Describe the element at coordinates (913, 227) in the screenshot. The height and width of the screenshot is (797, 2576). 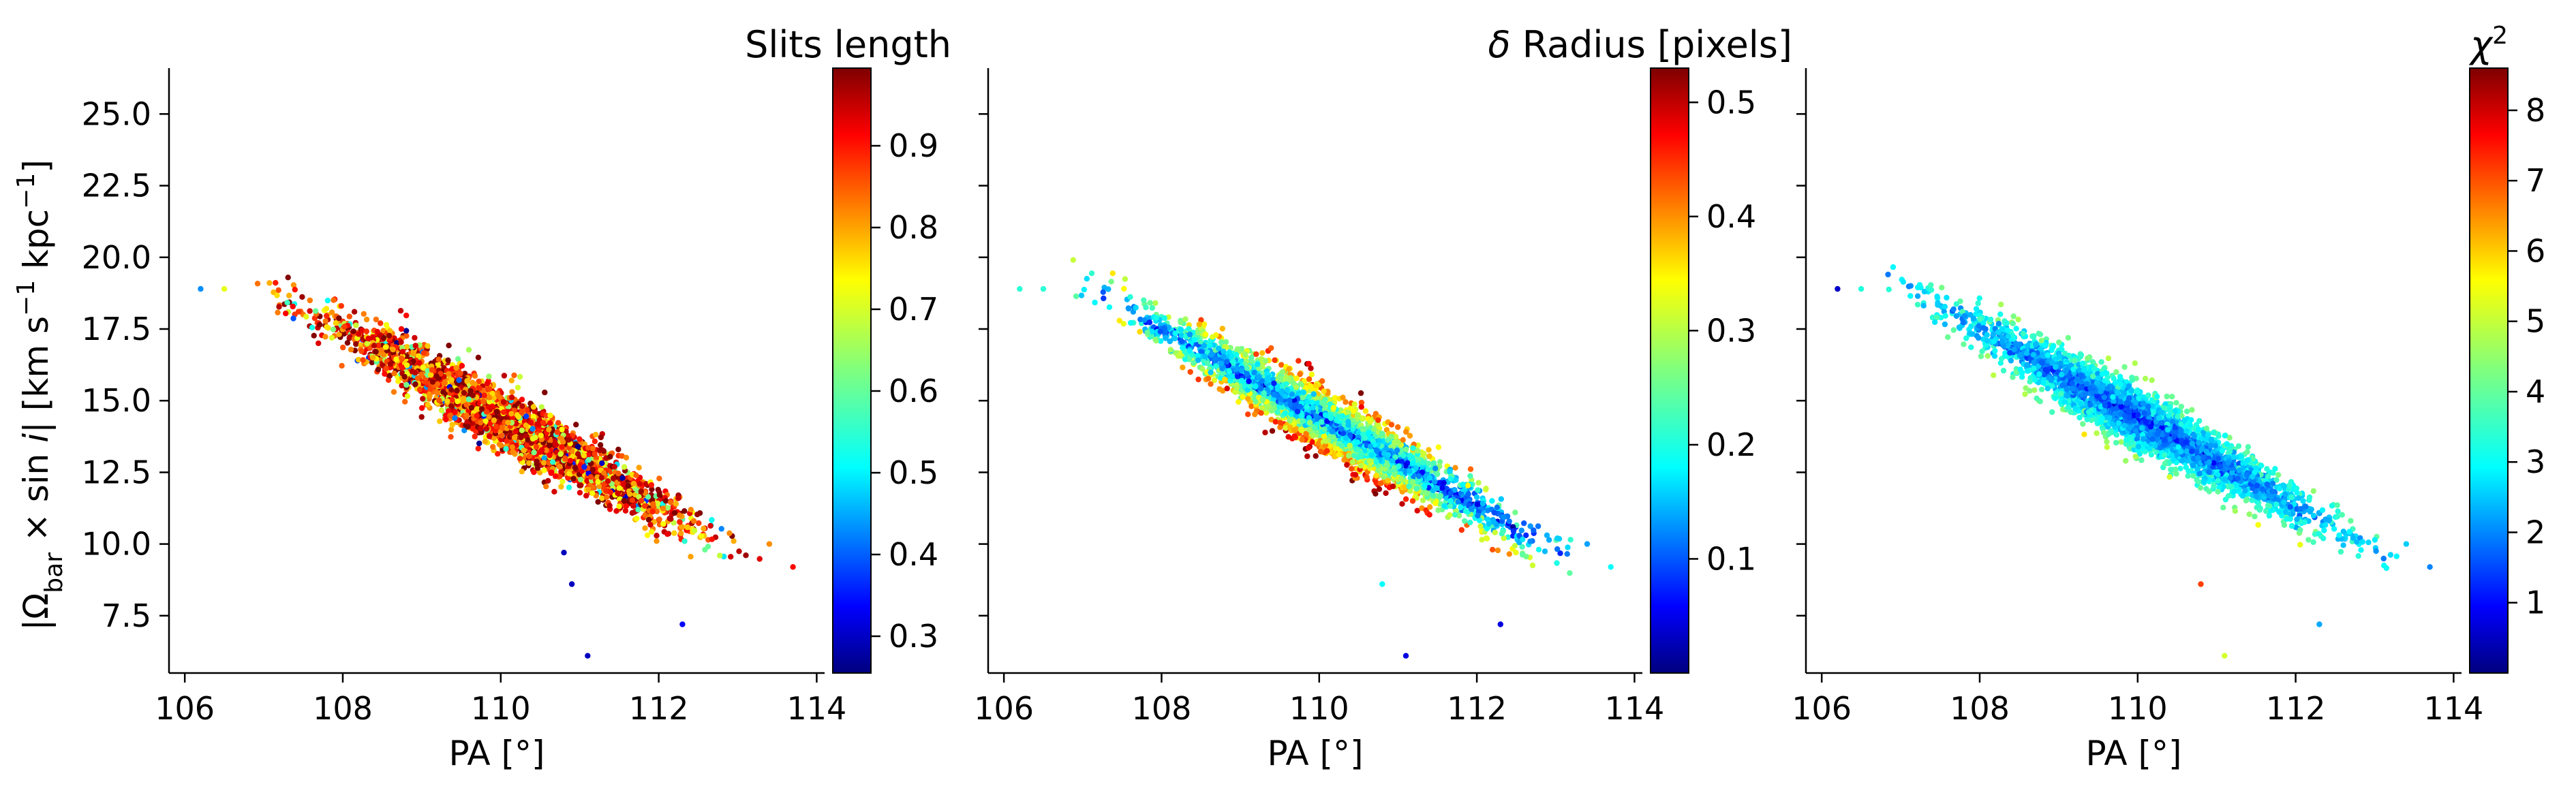
I see `colorbar-tick-label: 0.8` at that location.